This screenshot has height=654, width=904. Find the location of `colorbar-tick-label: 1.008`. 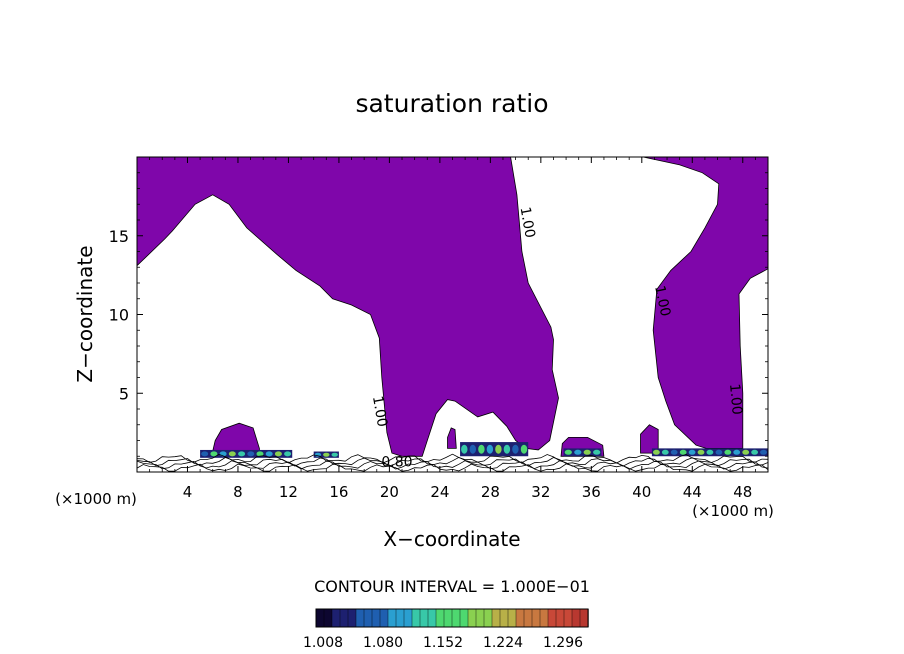

colorbar-tick-label: 1.008 is located at coordinates (323, 643).